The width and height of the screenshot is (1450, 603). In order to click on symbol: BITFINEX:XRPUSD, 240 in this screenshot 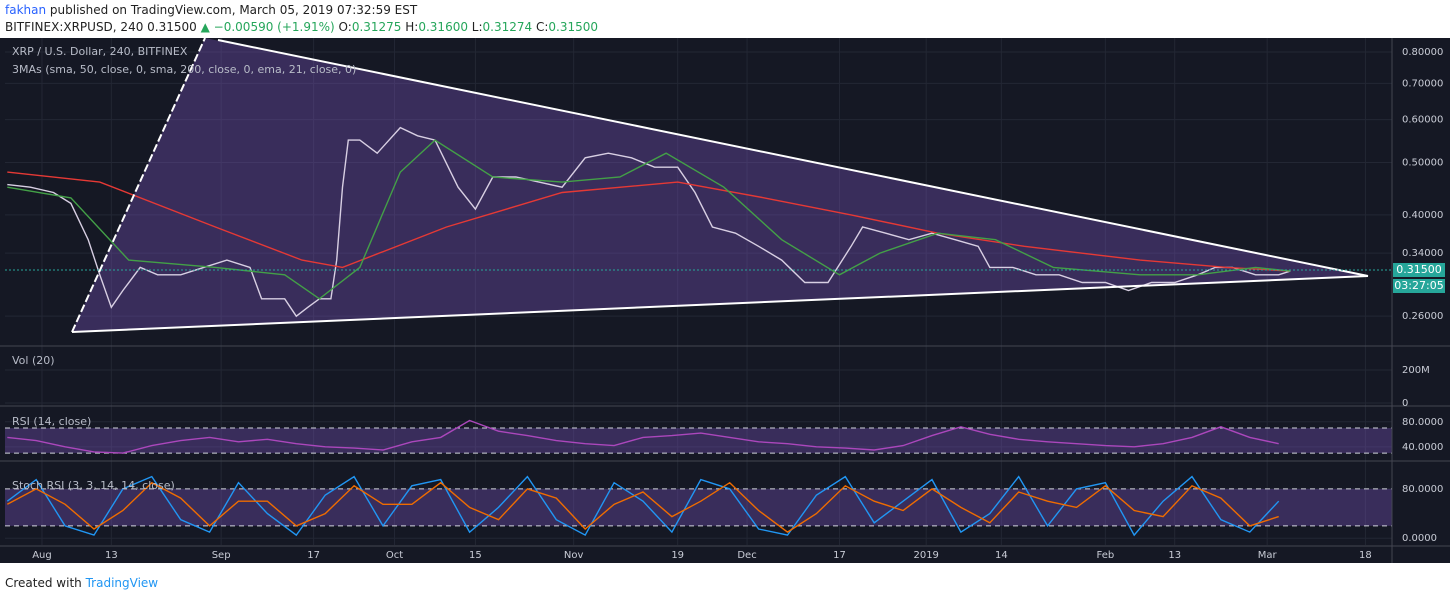, I will do `click(74, 27)`.